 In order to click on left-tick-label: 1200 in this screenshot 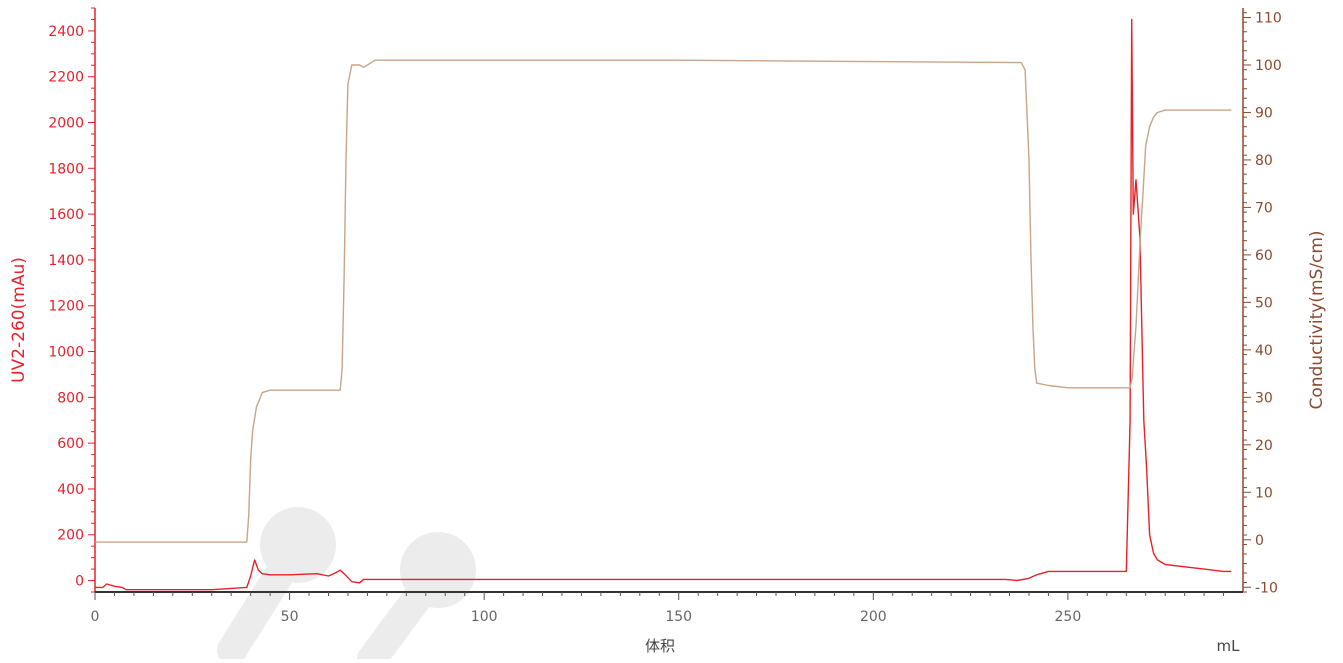, I will do `click(66, 307)`.